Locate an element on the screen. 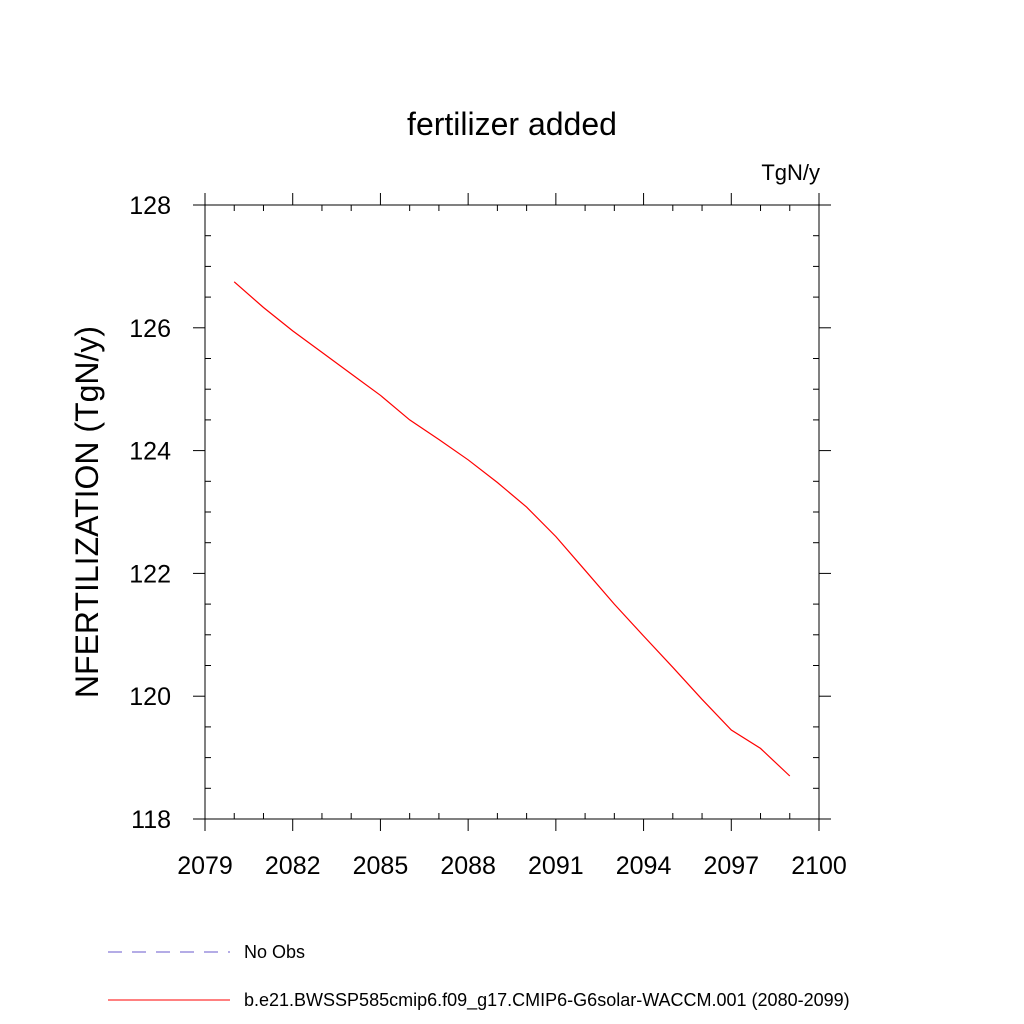 The image size is (1024, 1024). x-tick-label: 2100 is located at coordinates (819, 866).